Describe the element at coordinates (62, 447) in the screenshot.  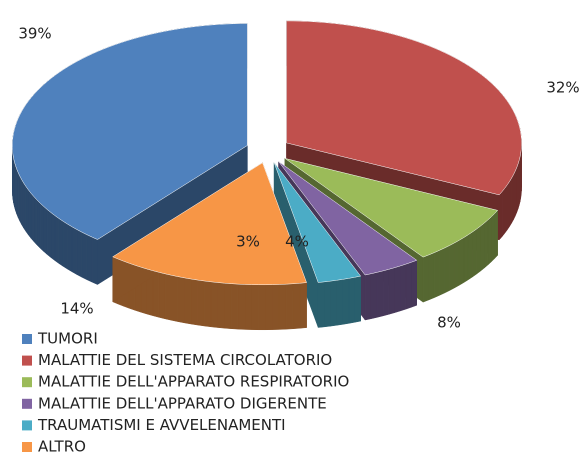
I see `legend-label: ALTRO` at that location.